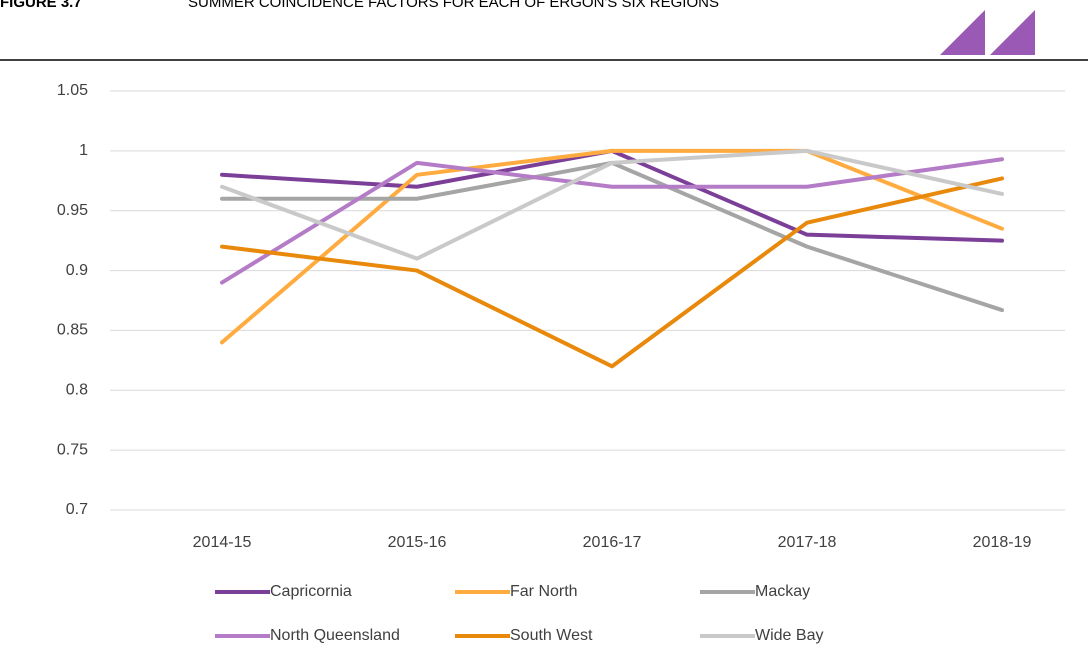 This screenshot has height=648, width=1088. Describe the element at coordinates (72, 90) in the screenshot. I see `y-tick-label: 1.05` at that location.